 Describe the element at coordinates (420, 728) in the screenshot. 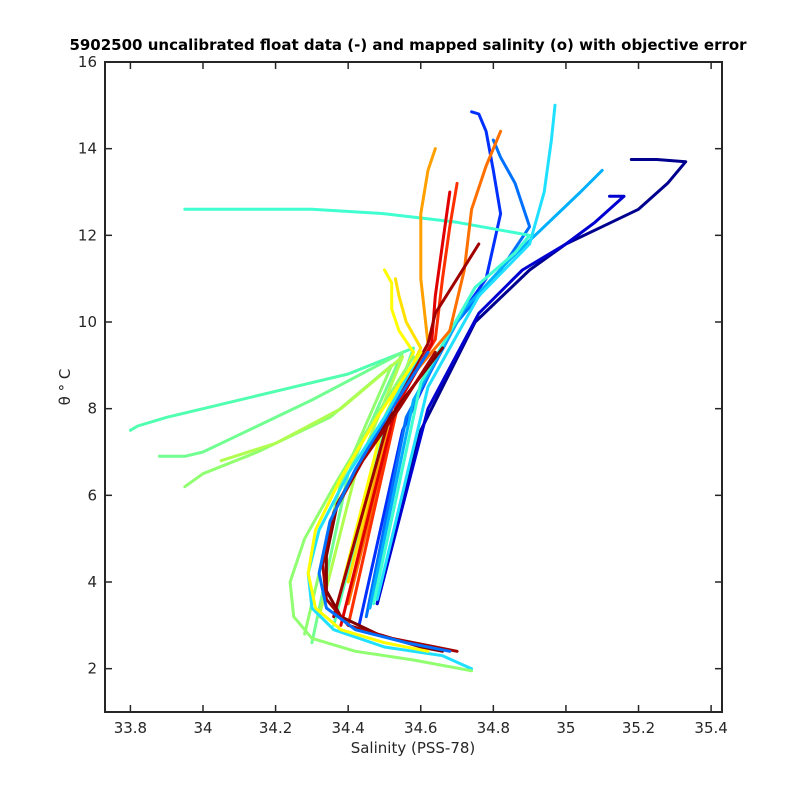

I see `x-tick-label: 34.6` at that location.